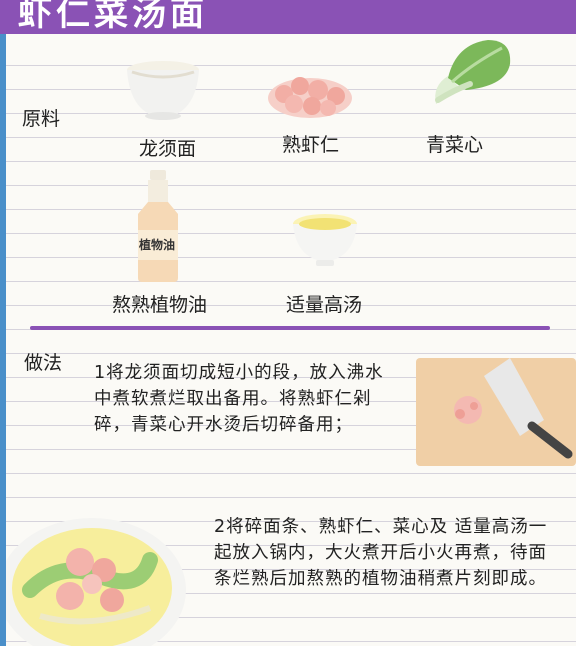  Describe the element at coordinates (455, 145) in the screenshot. I see `ingredient-greens: 青菜心` at that location.